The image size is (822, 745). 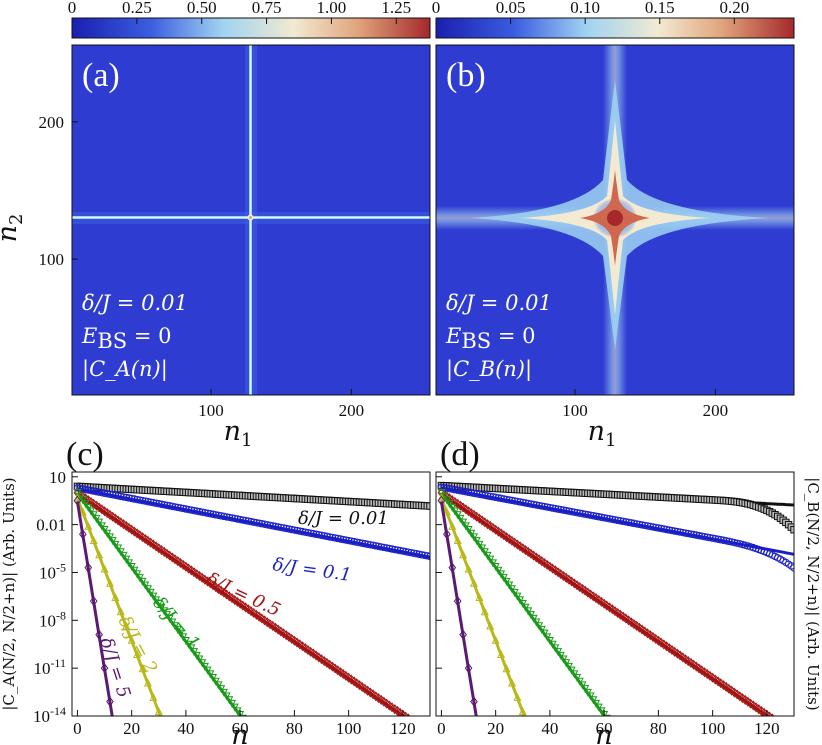 What do you see at coordinates (49, 667) in the screenshot?
I see `y-tick-label: 10-11` at bounding box center [49, 667].